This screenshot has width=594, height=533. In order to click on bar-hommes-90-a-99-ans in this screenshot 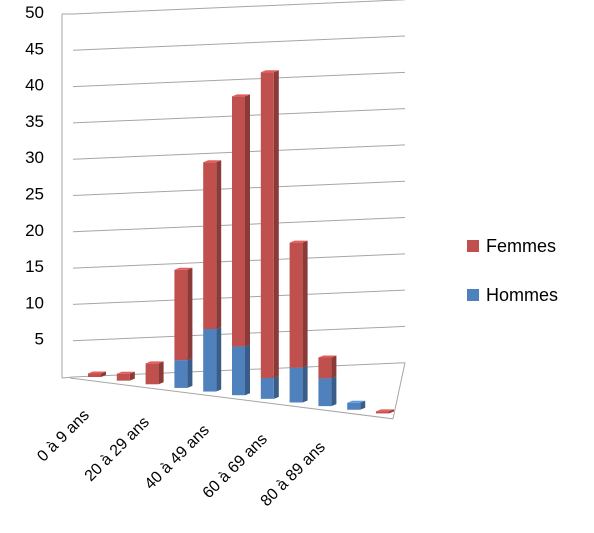, I will do `click(356, 405)`.